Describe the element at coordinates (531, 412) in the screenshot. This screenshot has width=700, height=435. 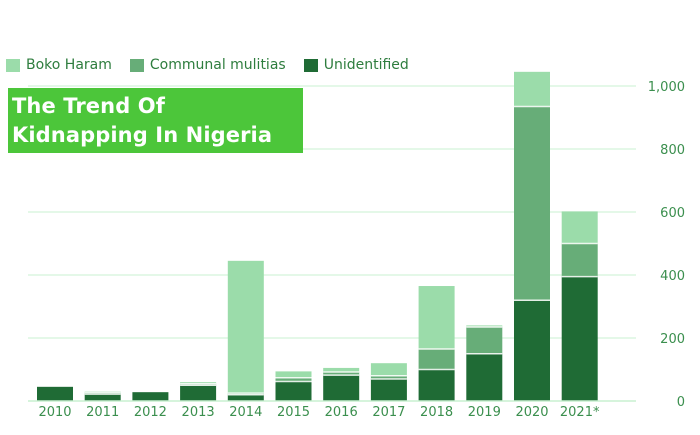
I see `x-tick-label-2020: 2020` at that location.